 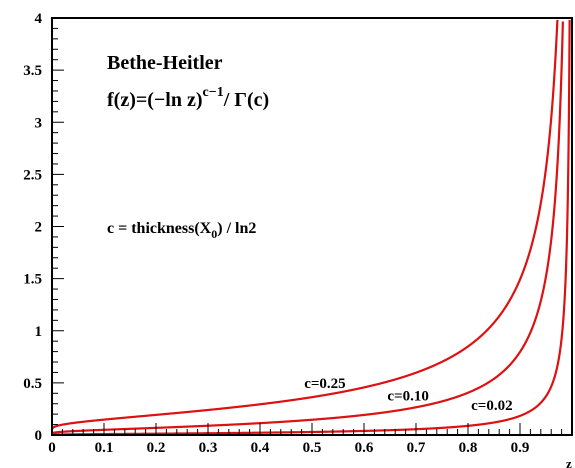 What do you see at coordinates (214, 234) in the screenshot?
I see `annotation-subscript: 0` at bounding box center [214, 234].